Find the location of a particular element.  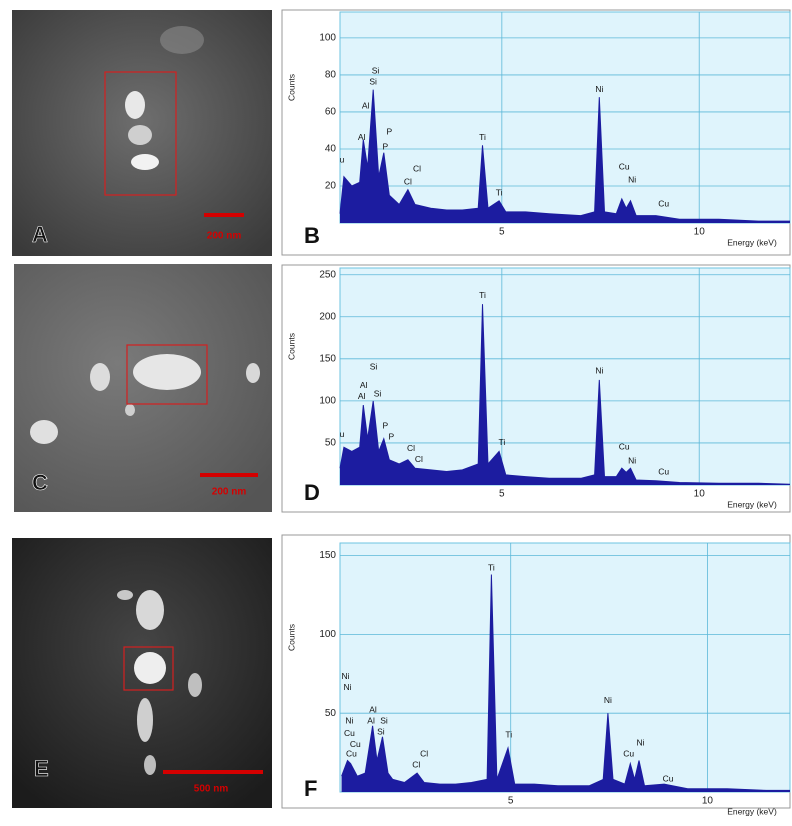

y-tick-label: 200 is located at coordinates (327, 316).